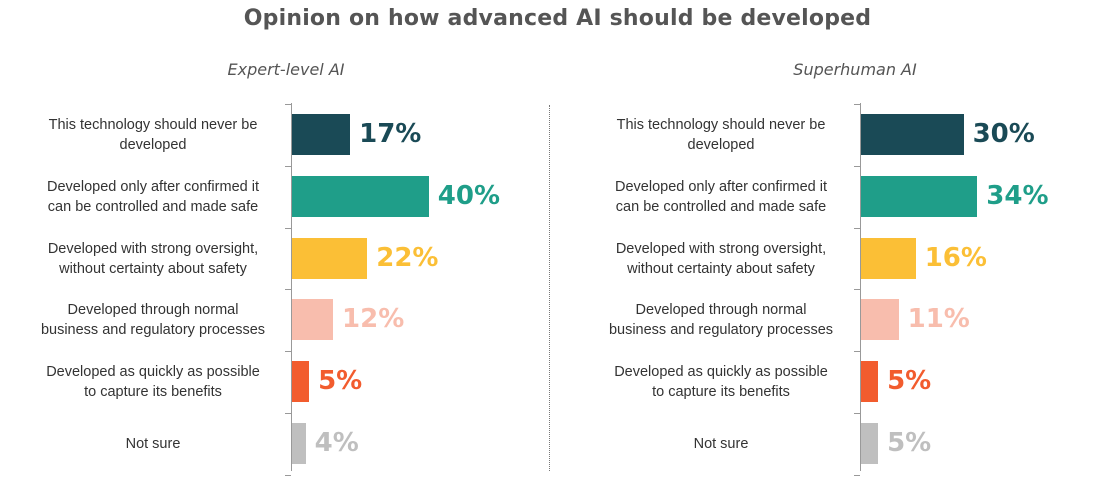 The image size is (1115, 497). I want to click on data-label: 12%, so click(373, 319).